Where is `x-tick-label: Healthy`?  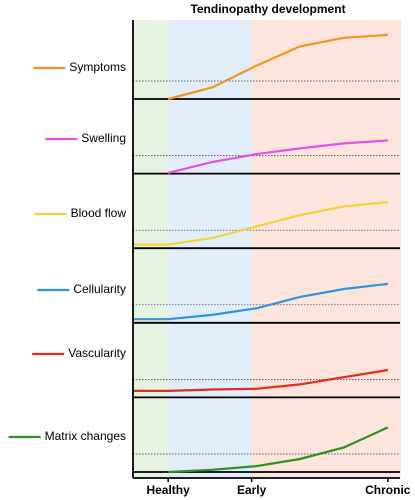
x-tick-label: Healthy is located at coordinates (168, 490).